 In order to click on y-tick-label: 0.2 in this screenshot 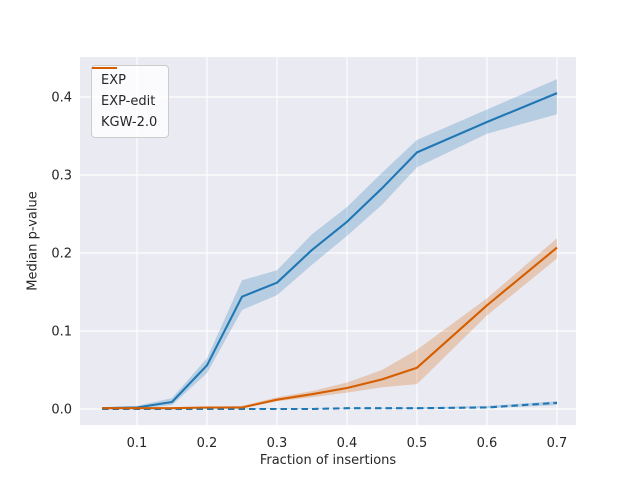, I will do `click(61, 254)`.